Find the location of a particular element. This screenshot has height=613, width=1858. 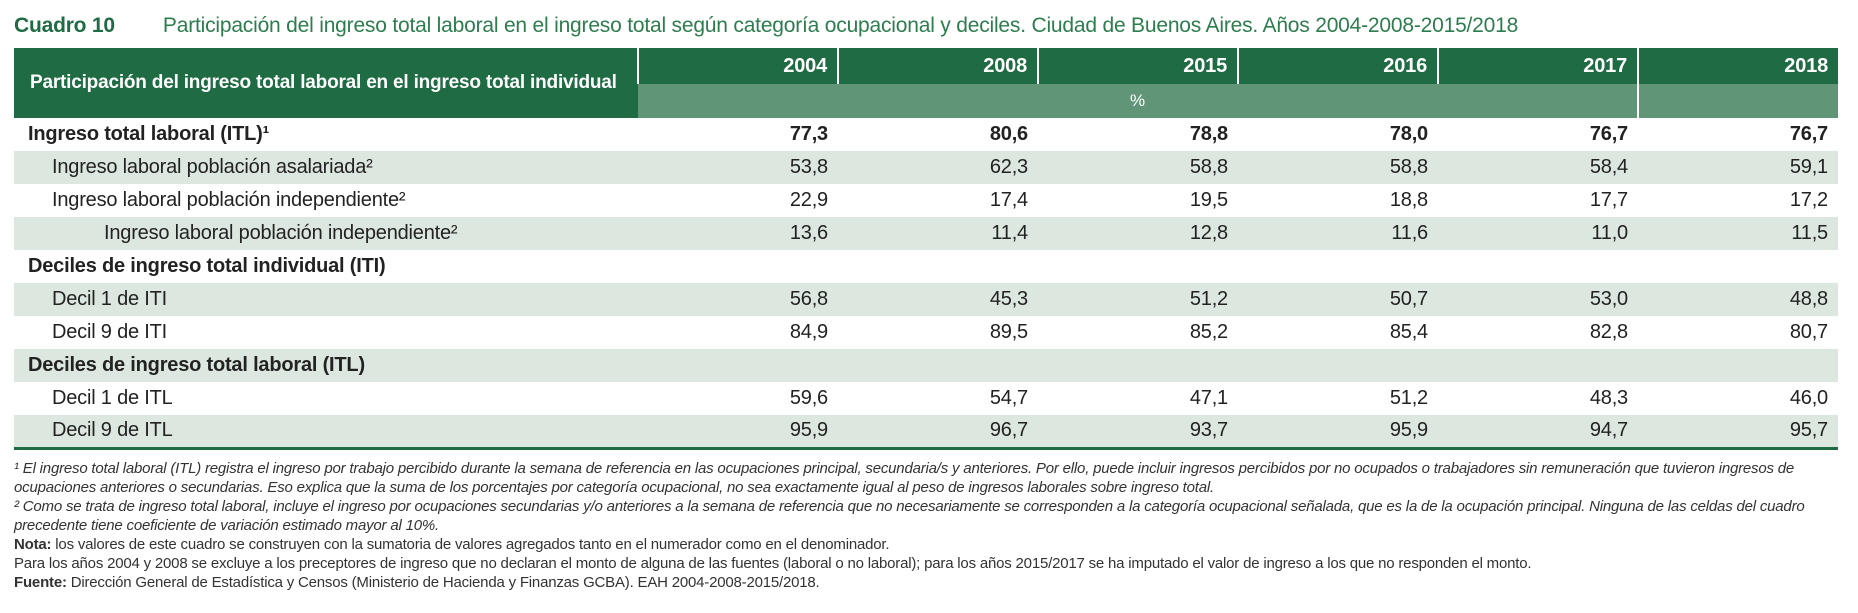

cell-value: 50,7 is located at coordinates (1408, 299).